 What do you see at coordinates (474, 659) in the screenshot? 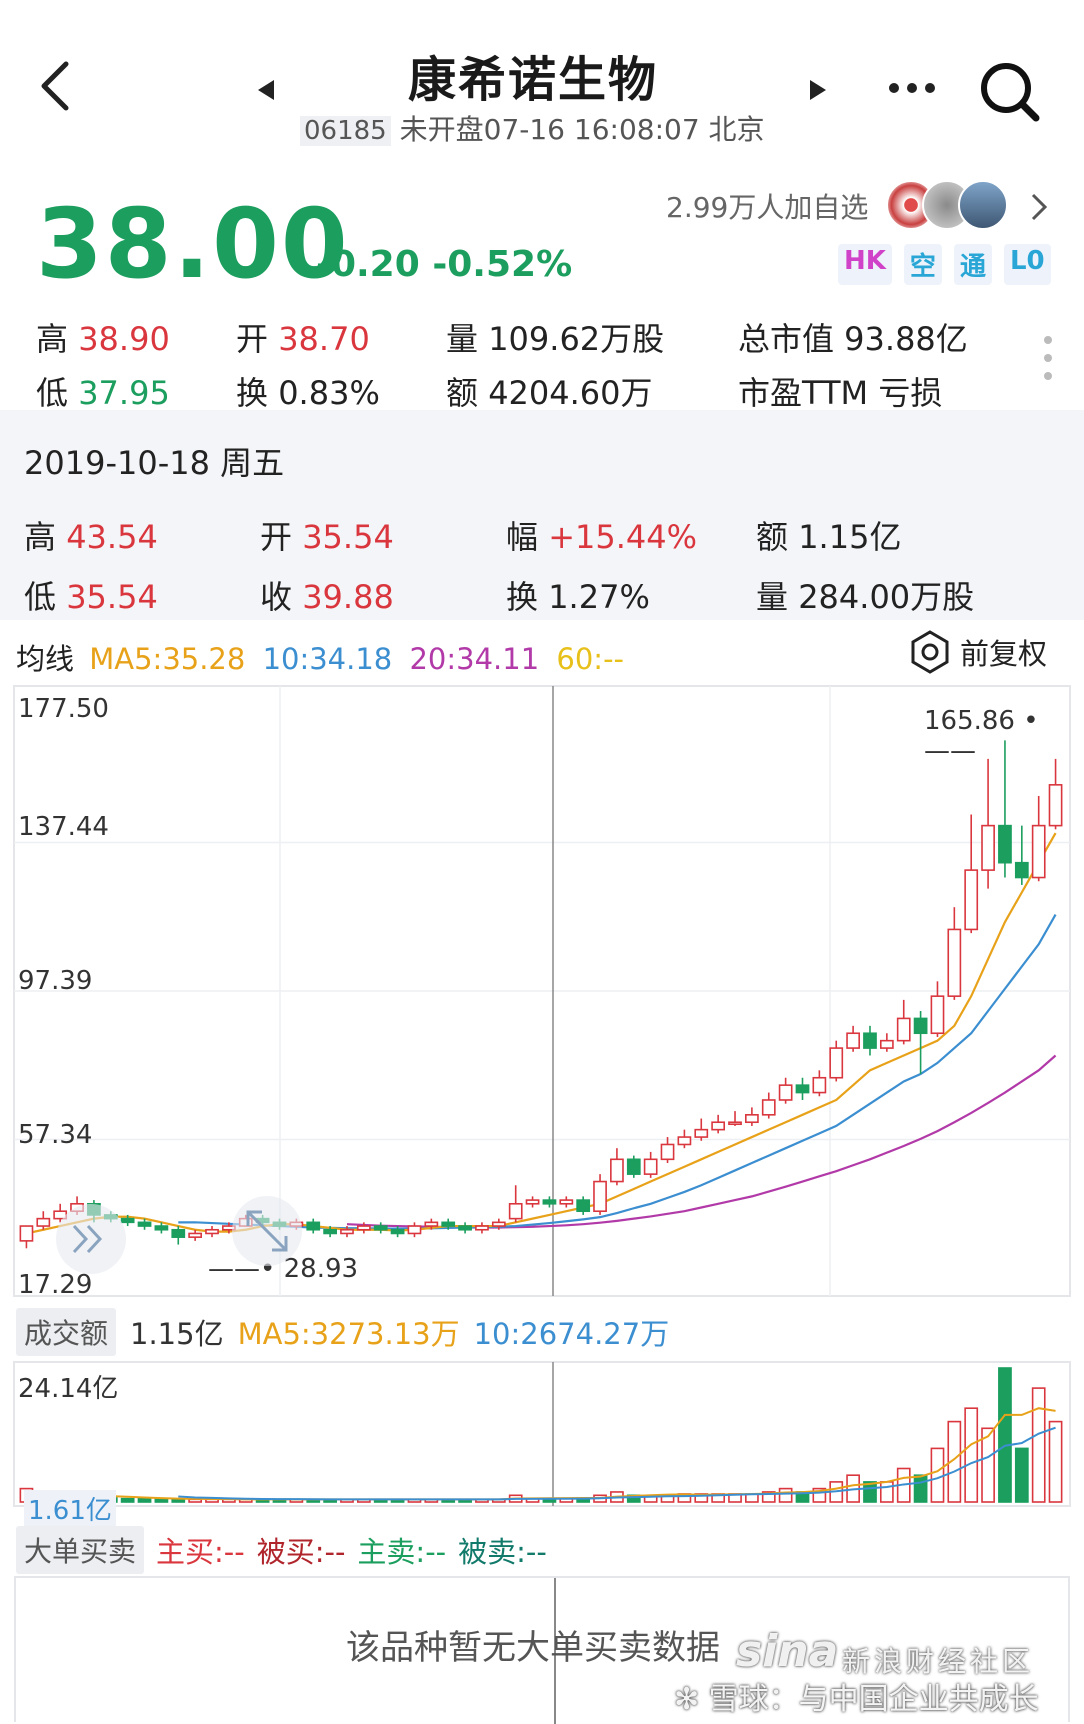
I see `ma20-value: 20:34.11` at bounding box center [474, 659].